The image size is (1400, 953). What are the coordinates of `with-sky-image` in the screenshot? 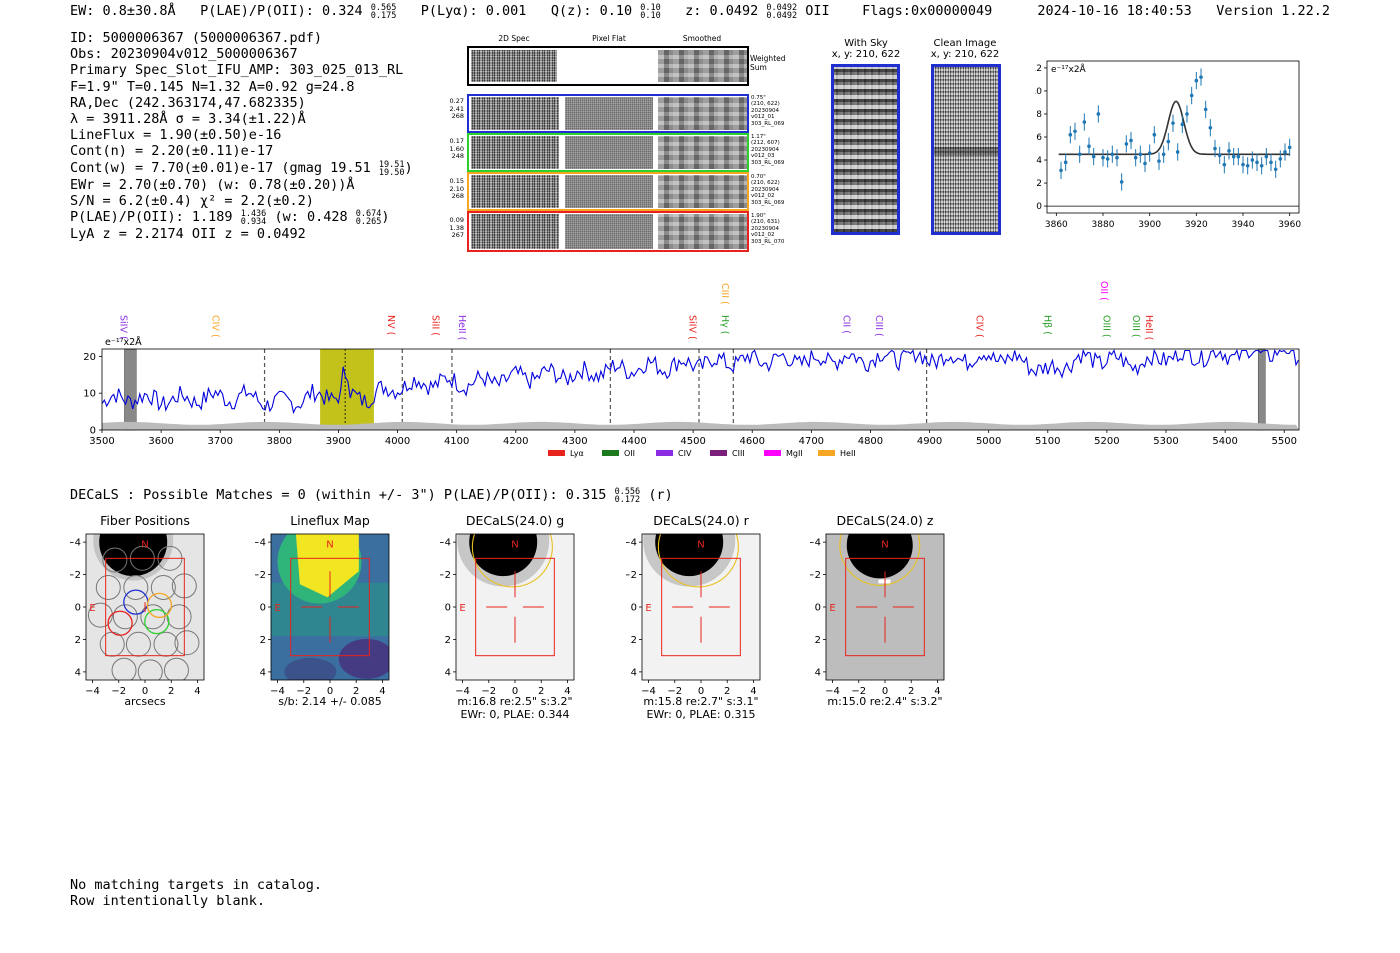 It's located at (865, 149).